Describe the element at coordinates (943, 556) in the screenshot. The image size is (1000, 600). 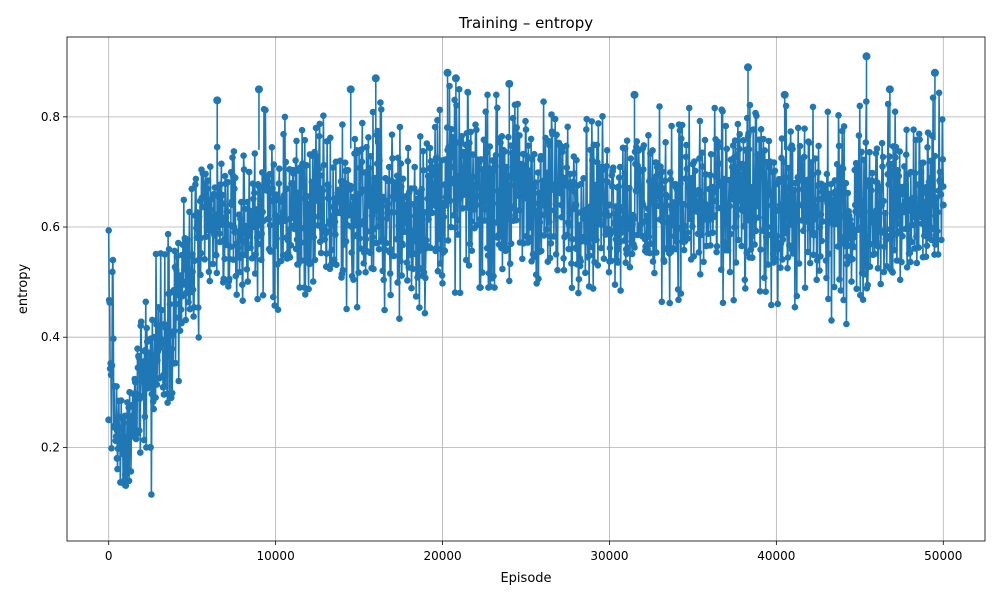
I see `x-tick-label: 50000` at that location.